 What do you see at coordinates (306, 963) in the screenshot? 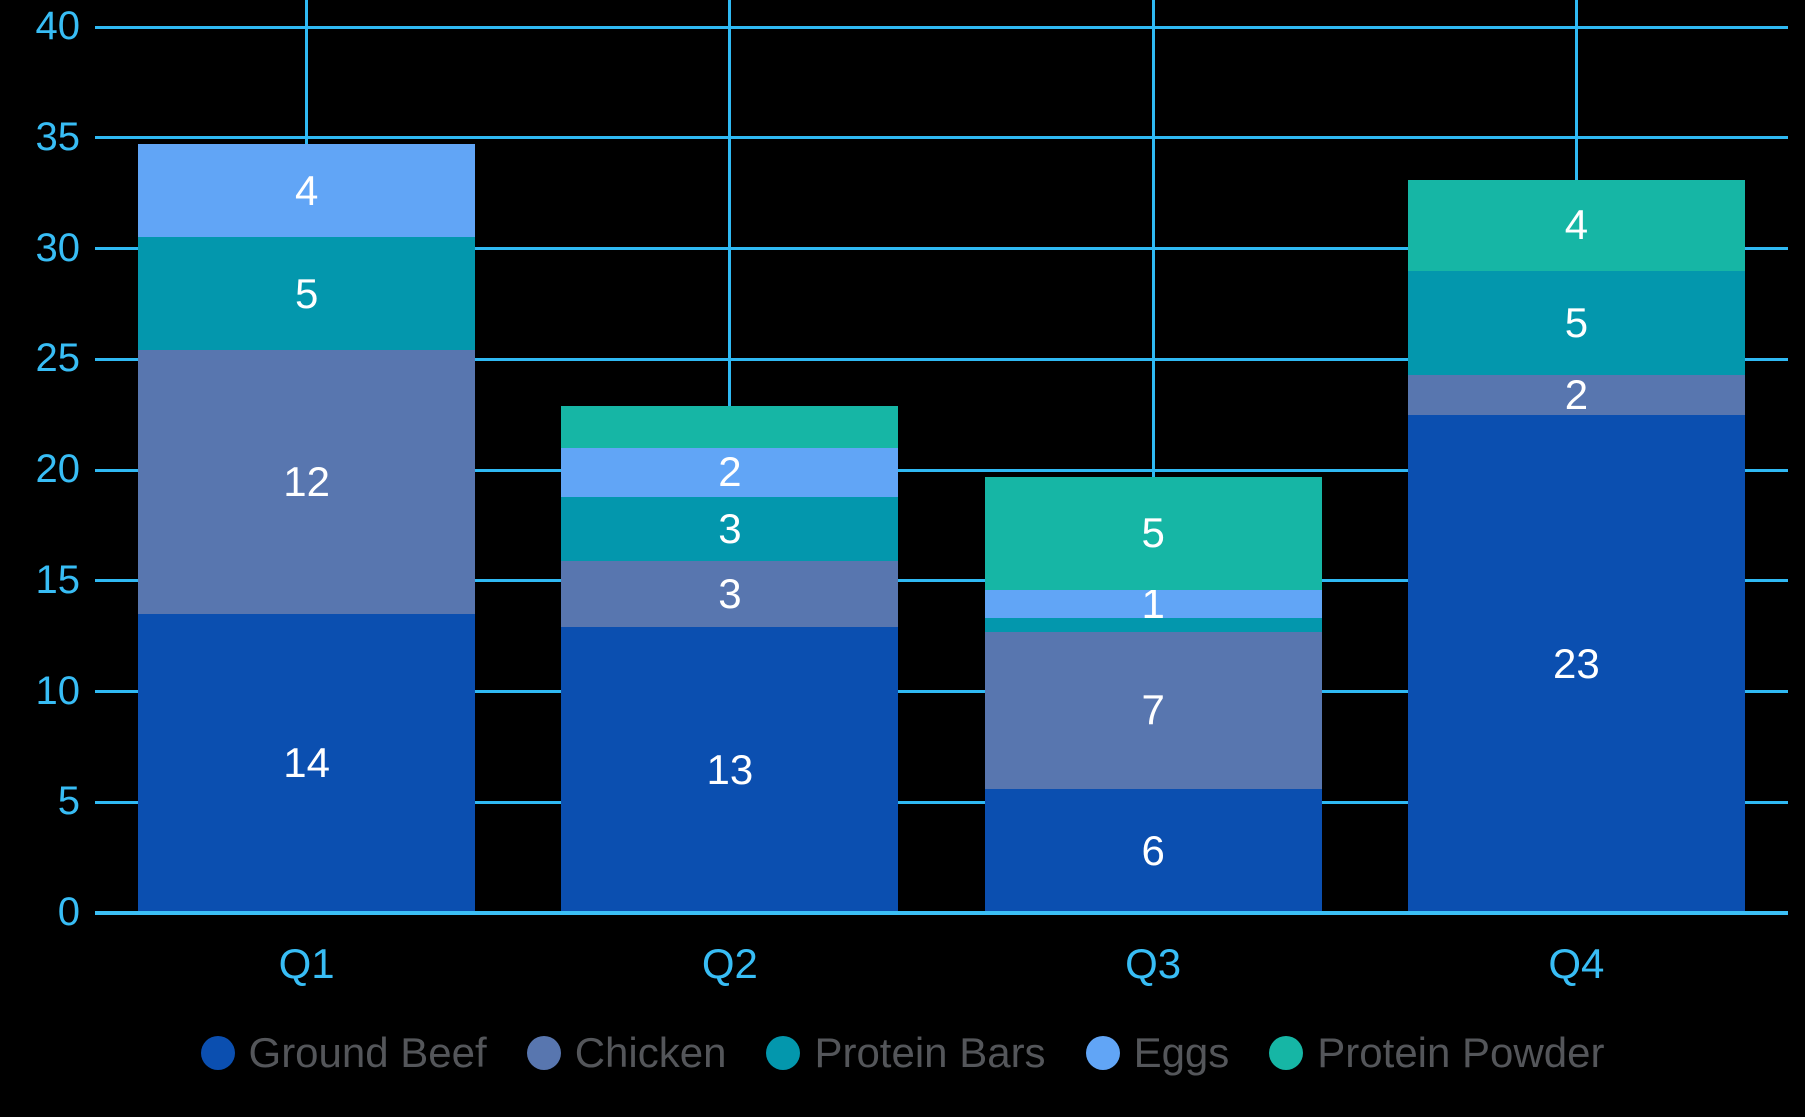
I see `x-tick-label-q1: Q1` at bounding box center [306, 963].